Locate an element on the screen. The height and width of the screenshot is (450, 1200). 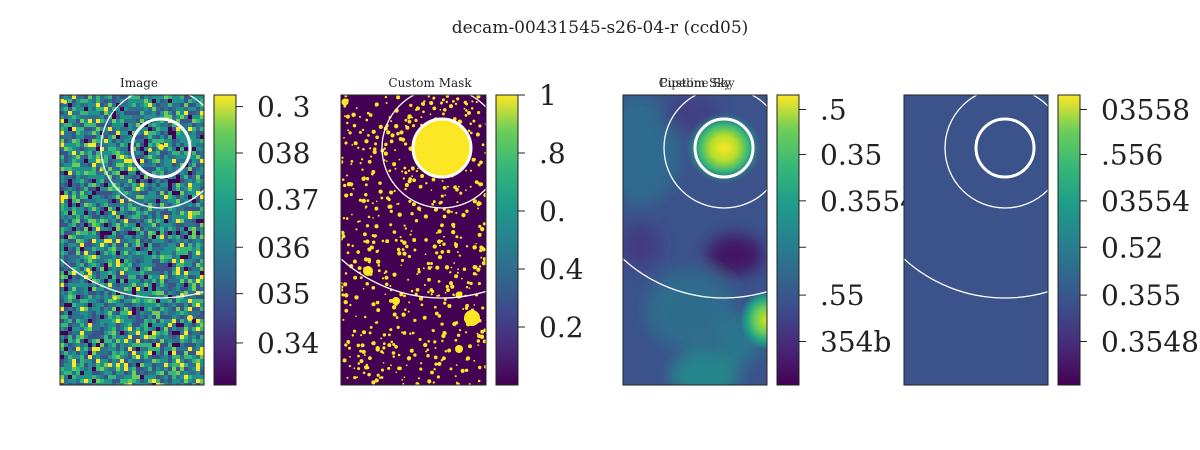
flat-frame is located at coordinates (976, 240).